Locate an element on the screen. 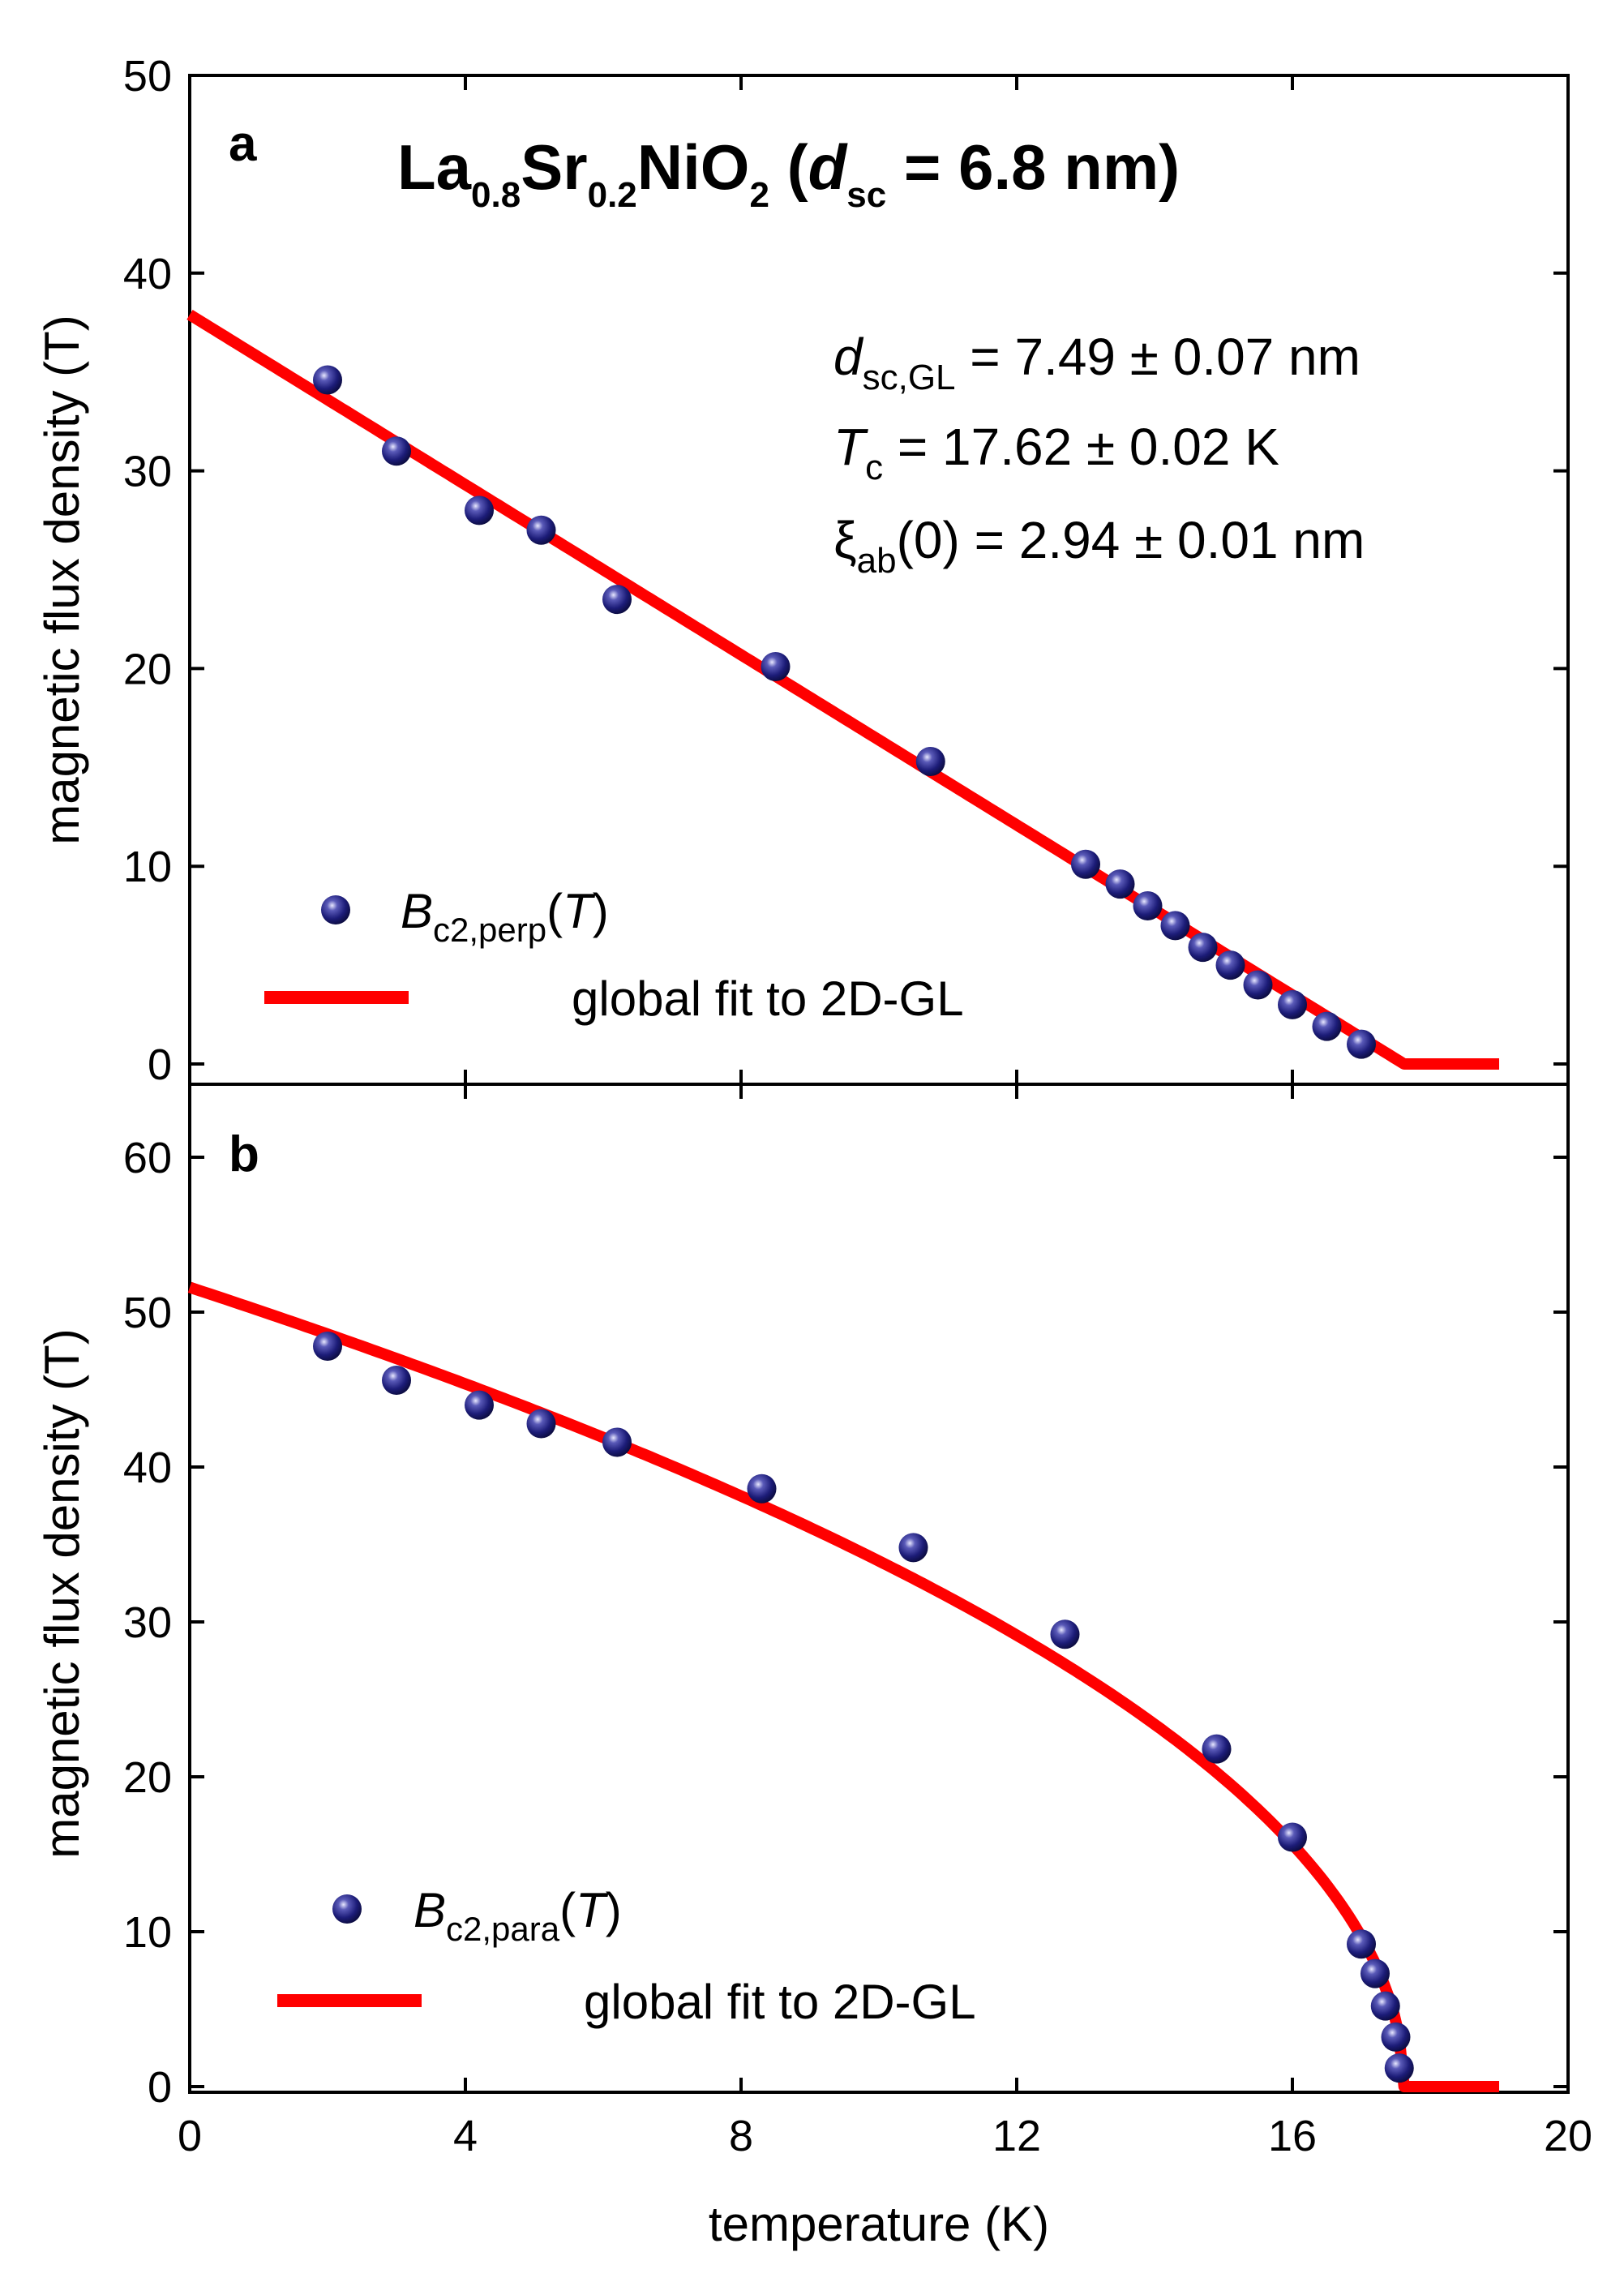 The width and height of the screenshot is (1624, 2295). y-axis-title-b: magnetic flux density (T) is located at coordinates (62, 1593).